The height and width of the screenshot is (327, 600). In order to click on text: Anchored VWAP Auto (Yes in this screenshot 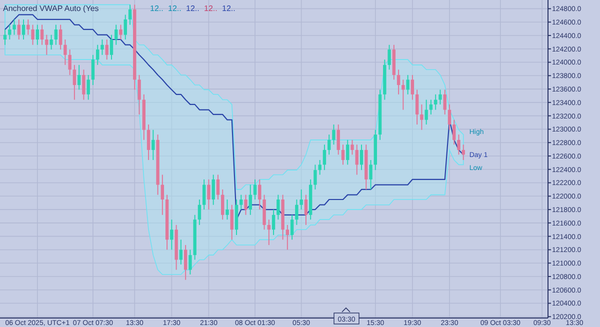, I will do `click(51, 8)`.